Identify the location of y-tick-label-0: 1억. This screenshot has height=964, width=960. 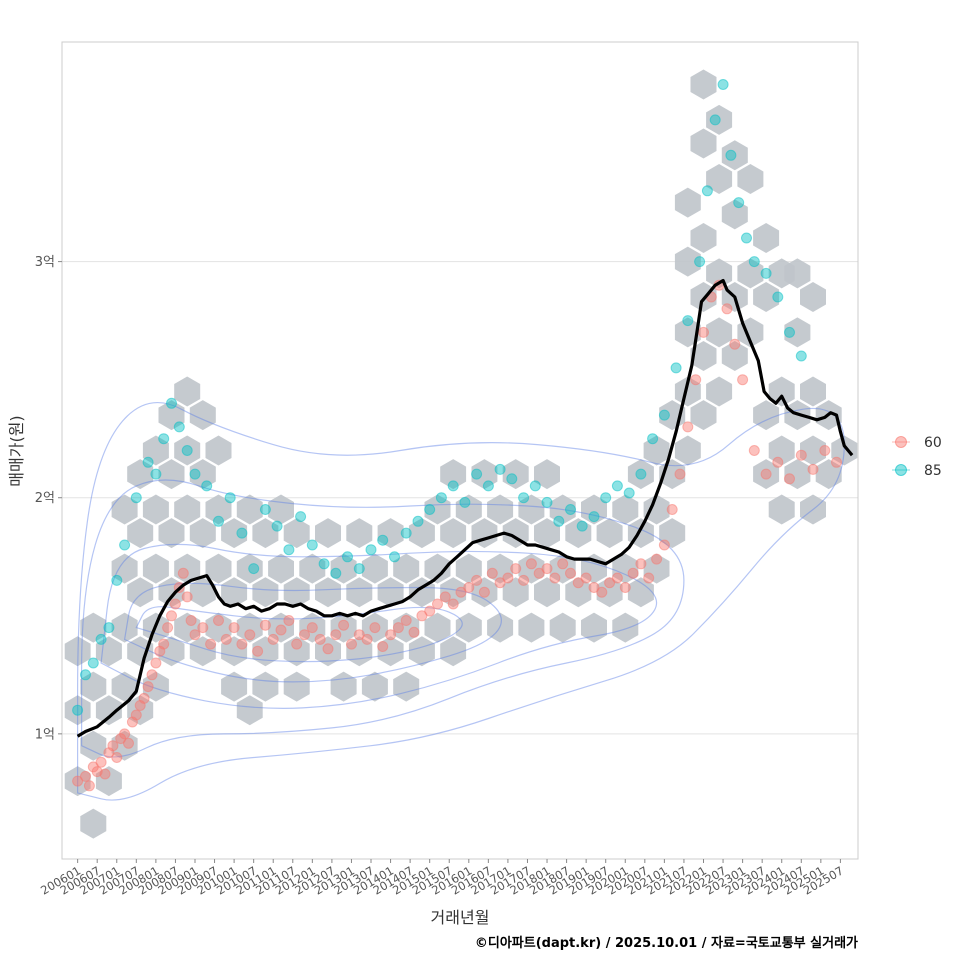
(45, 734).